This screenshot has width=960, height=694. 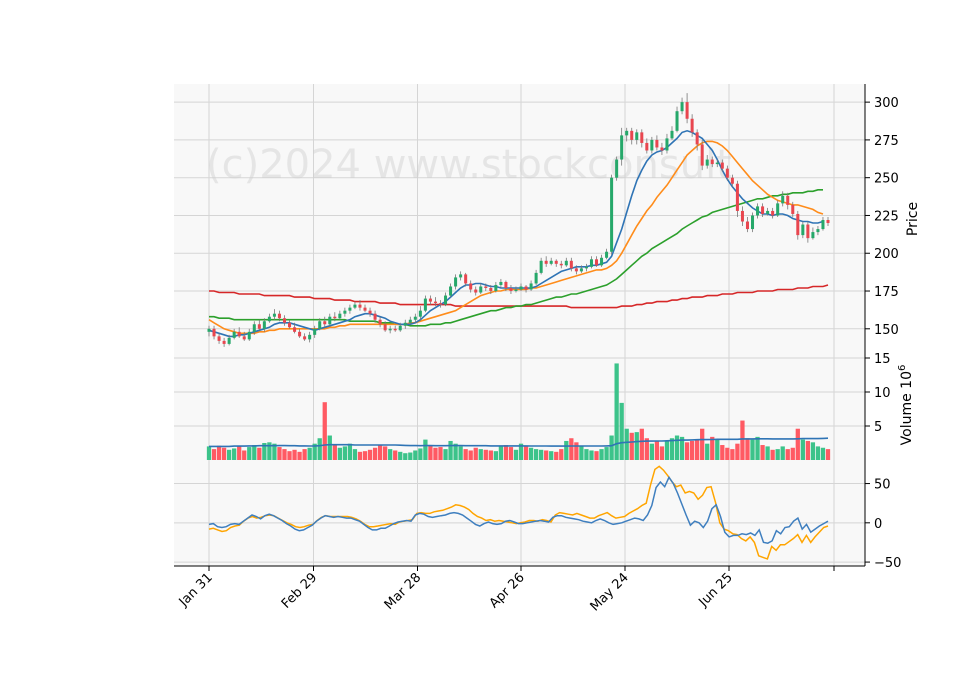 What do you see at coordinates (518, 411) in the screenshot?
I see `volume-panel` at bounding box center [518, 411].